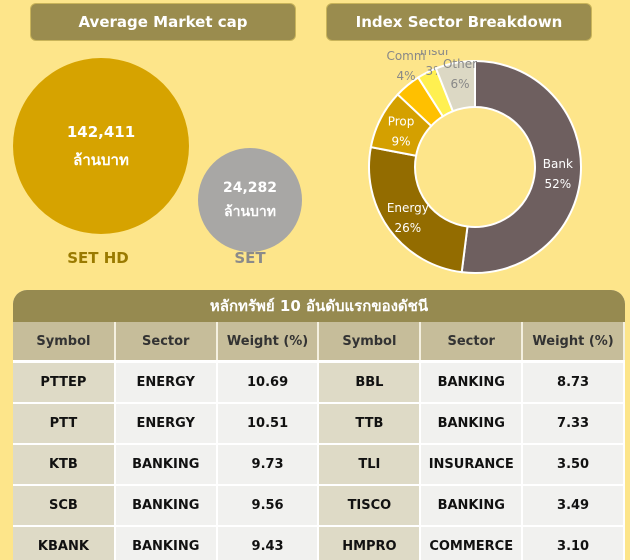 This screenshot has width=630, height=560. Describe the element at coordinates (573, 506) in the screenshot. I see `weight-cell: 3.49` at that location.